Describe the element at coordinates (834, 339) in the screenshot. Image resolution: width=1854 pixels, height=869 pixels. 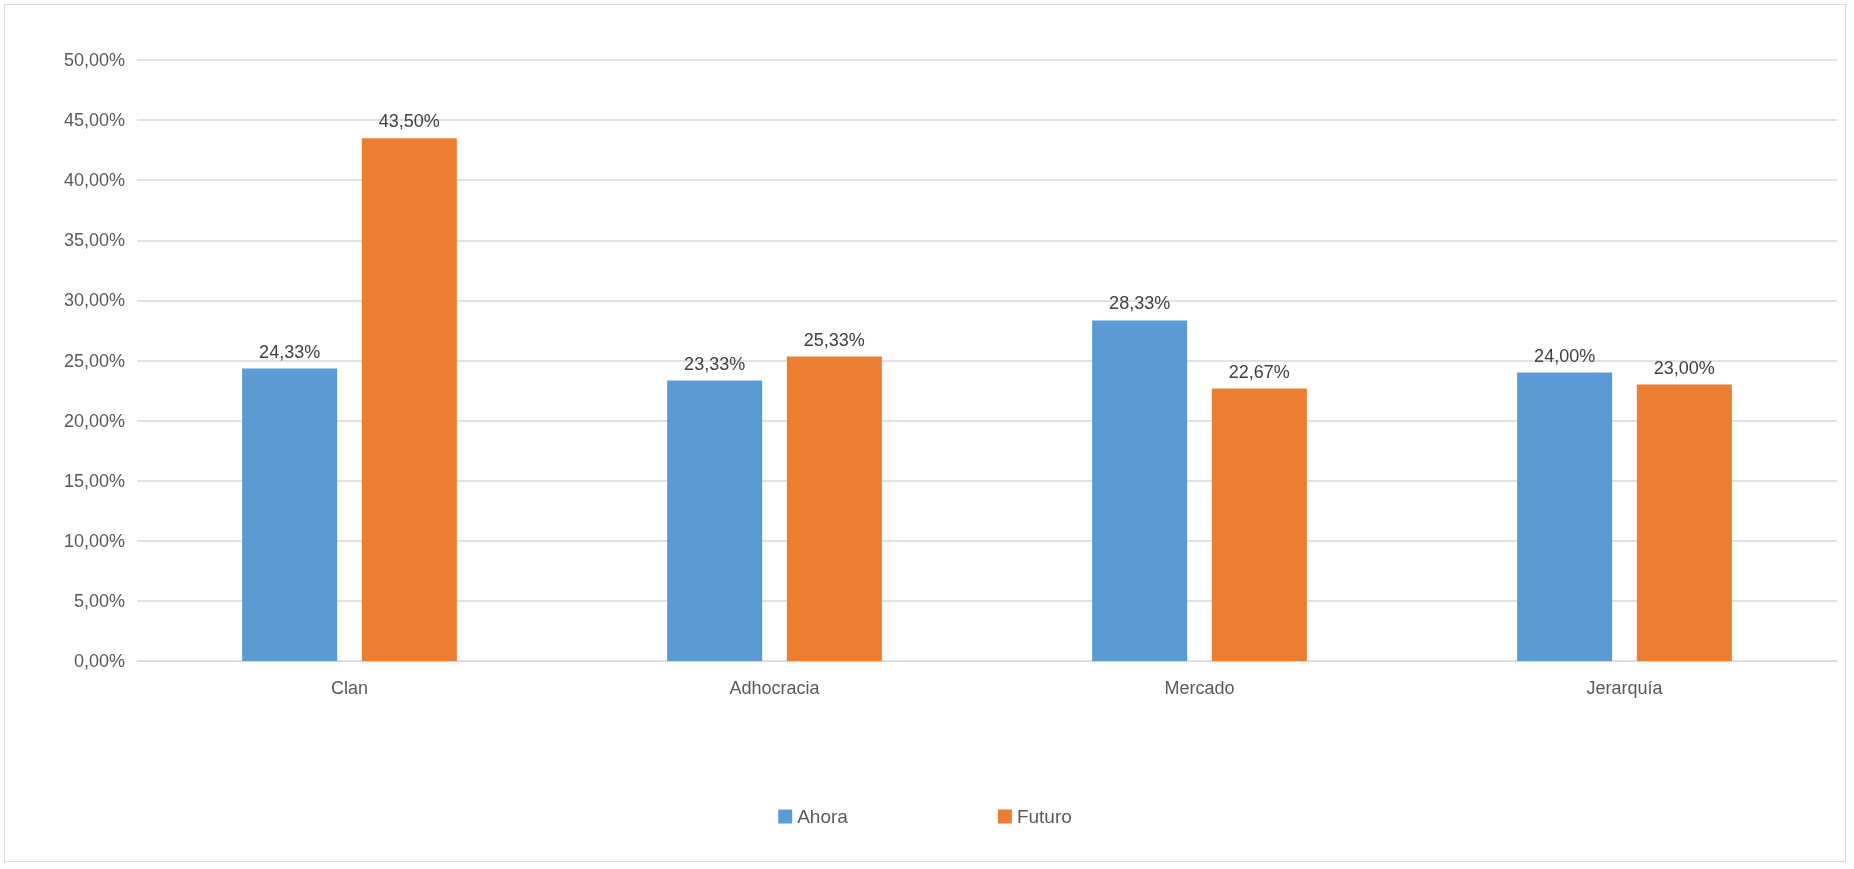
I see `data-label: 25,33%` at that location.